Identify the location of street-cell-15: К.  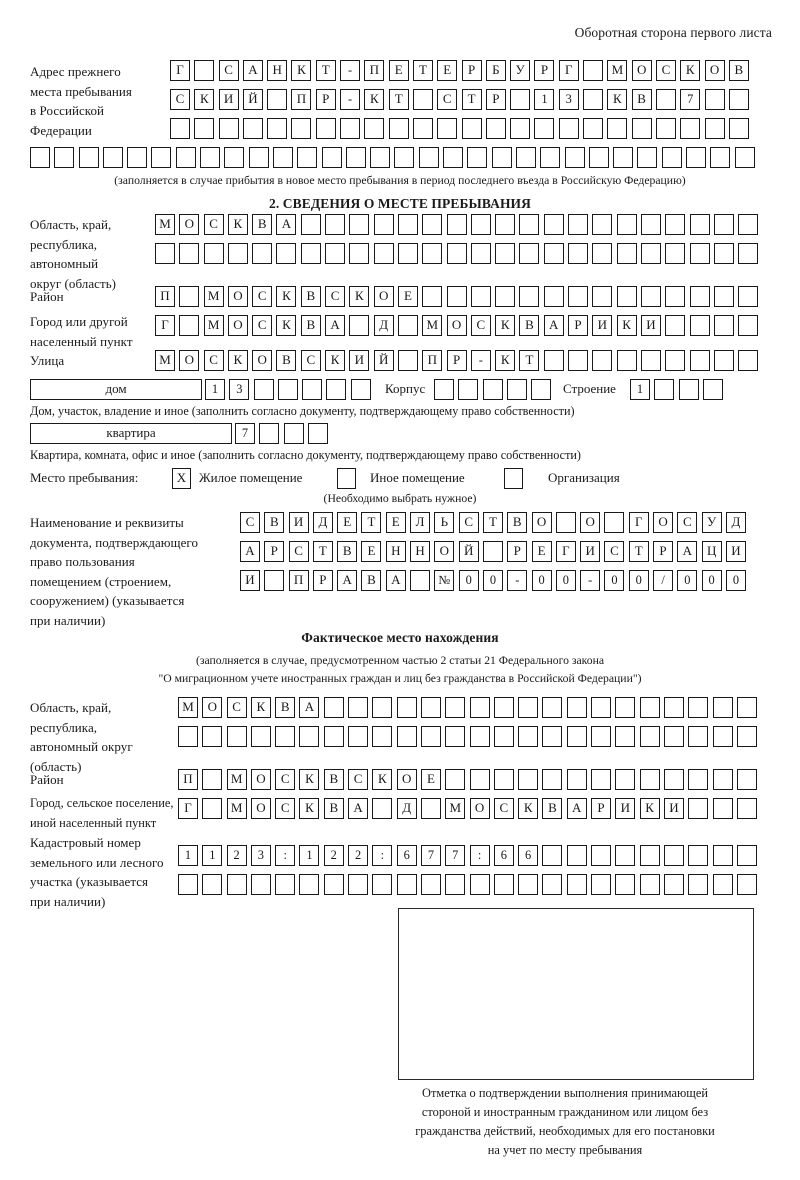
(505, 360).